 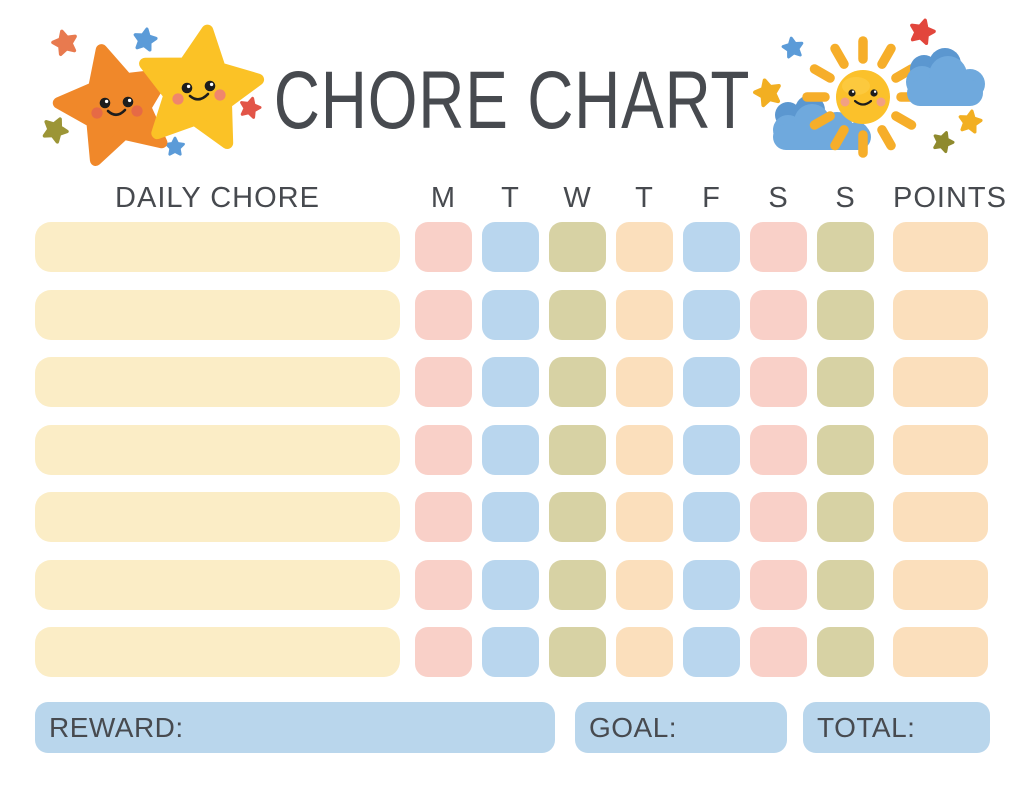 I want to click on day-cell-M-row3, so click(x=443, y=382).